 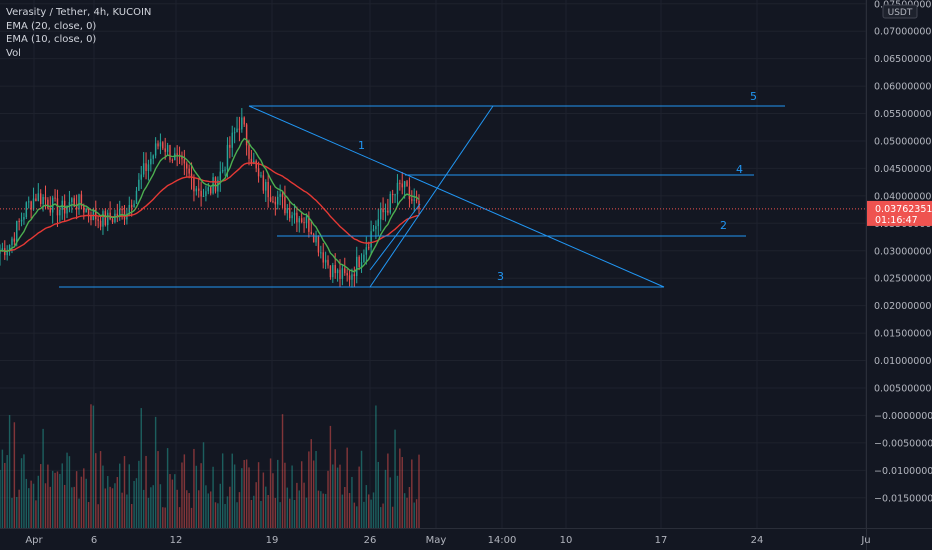 I want to click on channel-lower, so click(x=395, y=237).